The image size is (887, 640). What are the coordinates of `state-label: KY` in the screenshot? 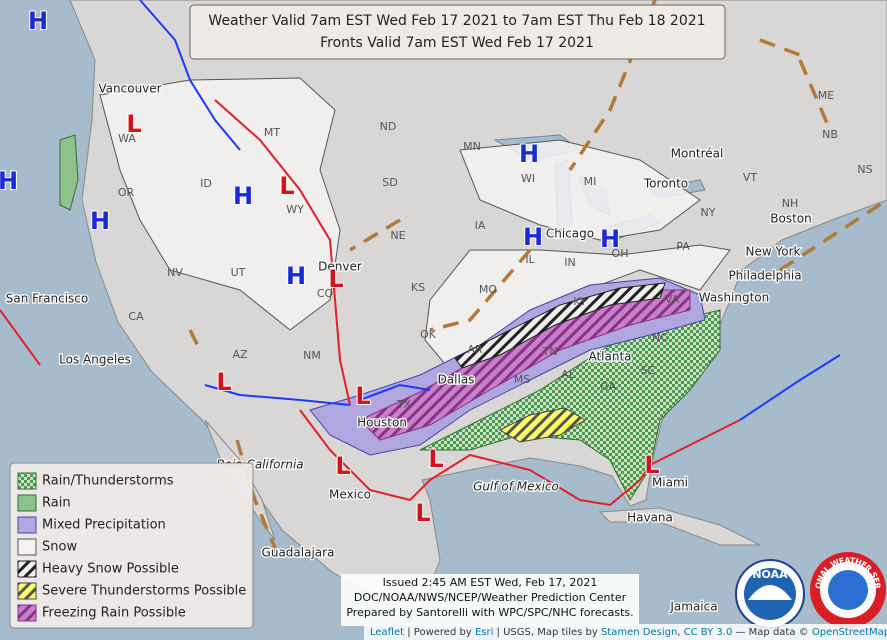 It's located at (580, 301).